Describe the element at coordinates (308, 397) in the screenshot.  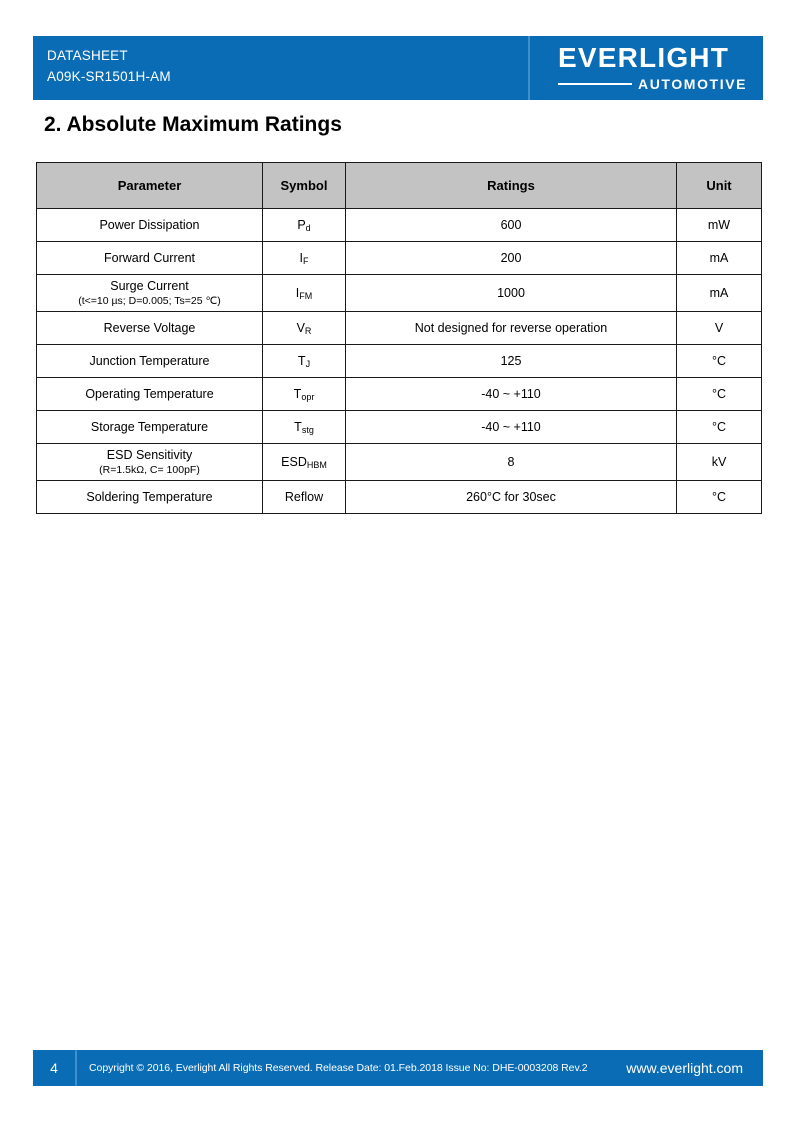
I see `symbol-subscript: opr` at that location.